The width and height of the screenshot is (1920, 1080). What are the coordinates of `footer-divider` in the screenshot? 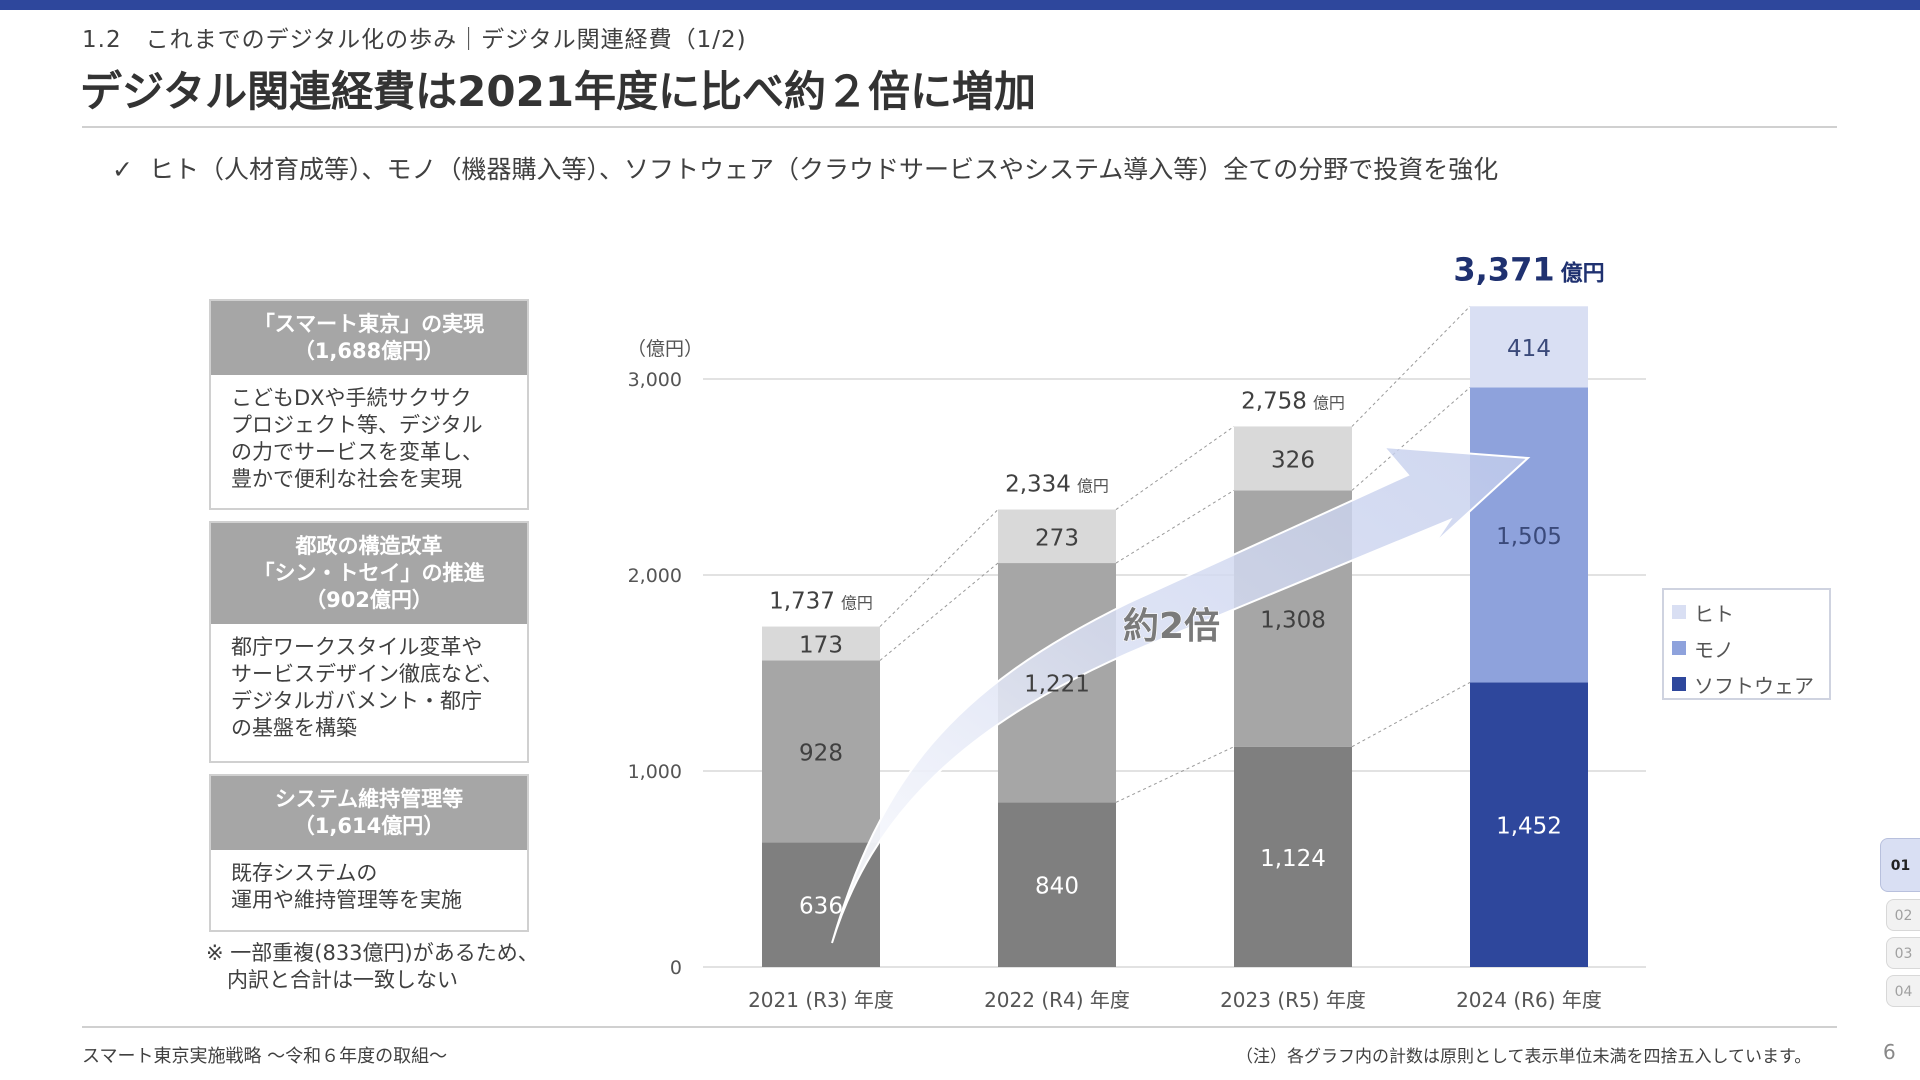 It's located at (959, 1027).